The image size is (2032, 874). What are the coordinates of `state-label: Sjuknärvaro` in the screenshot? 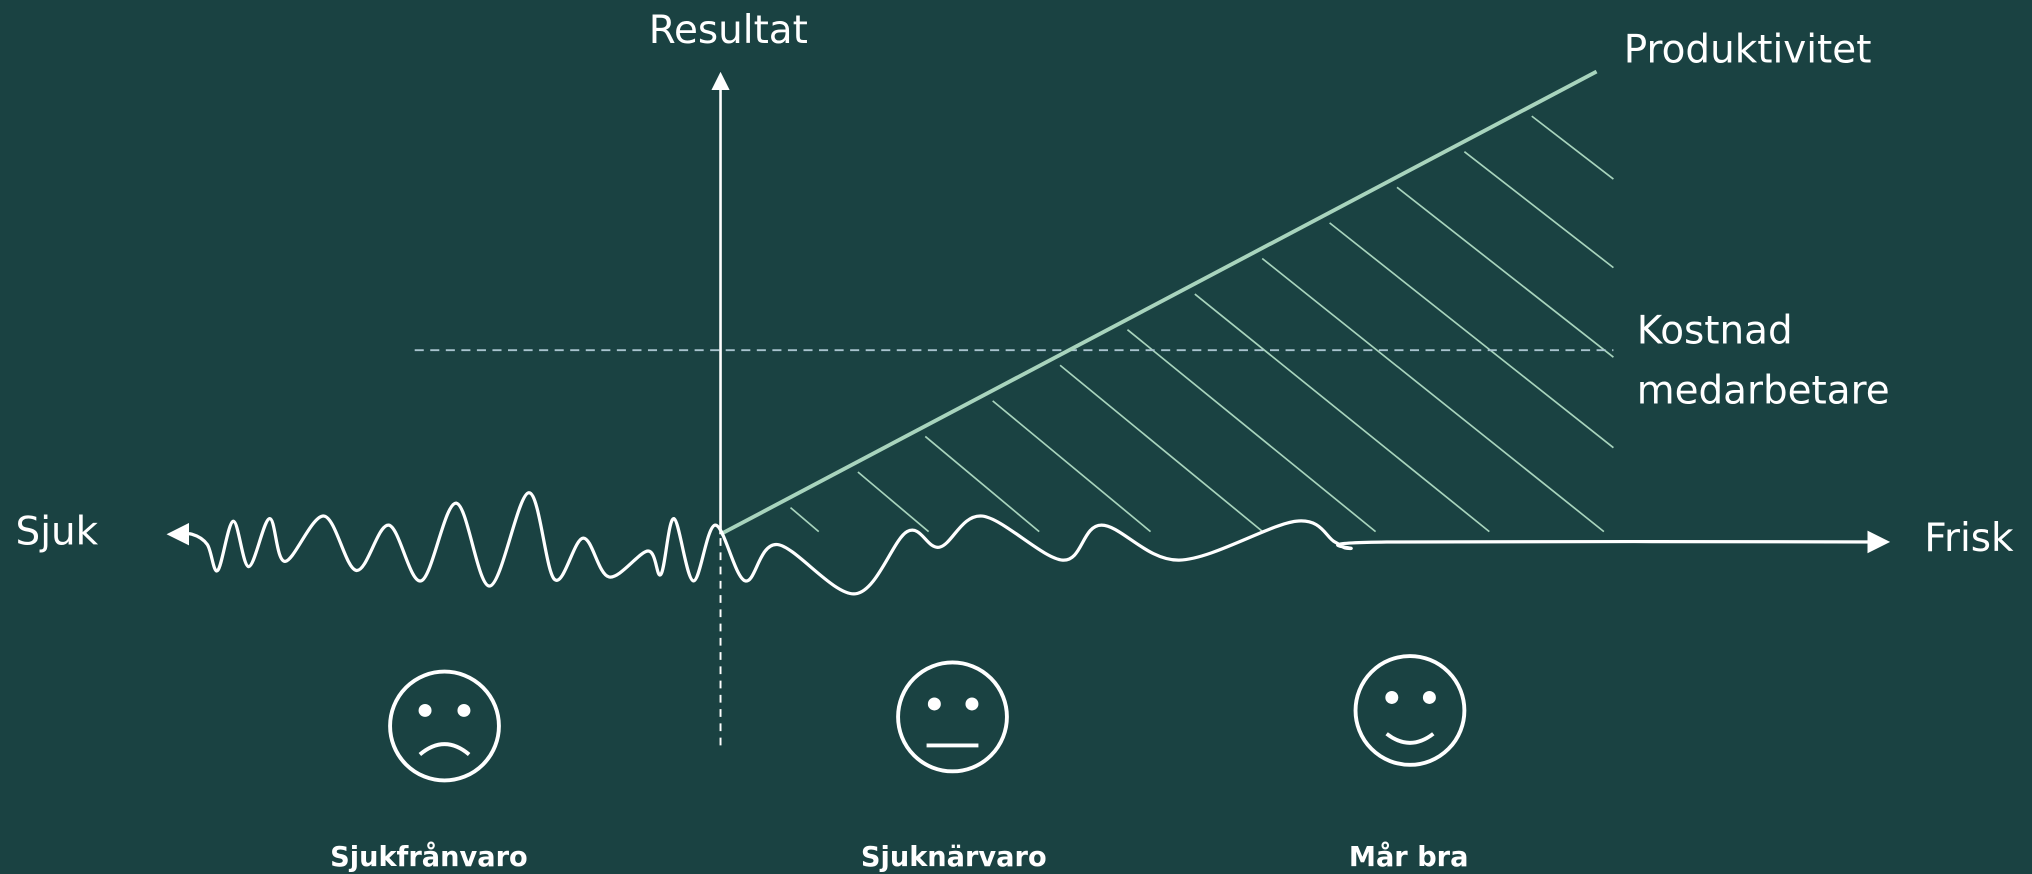 It's located at (954, 857).